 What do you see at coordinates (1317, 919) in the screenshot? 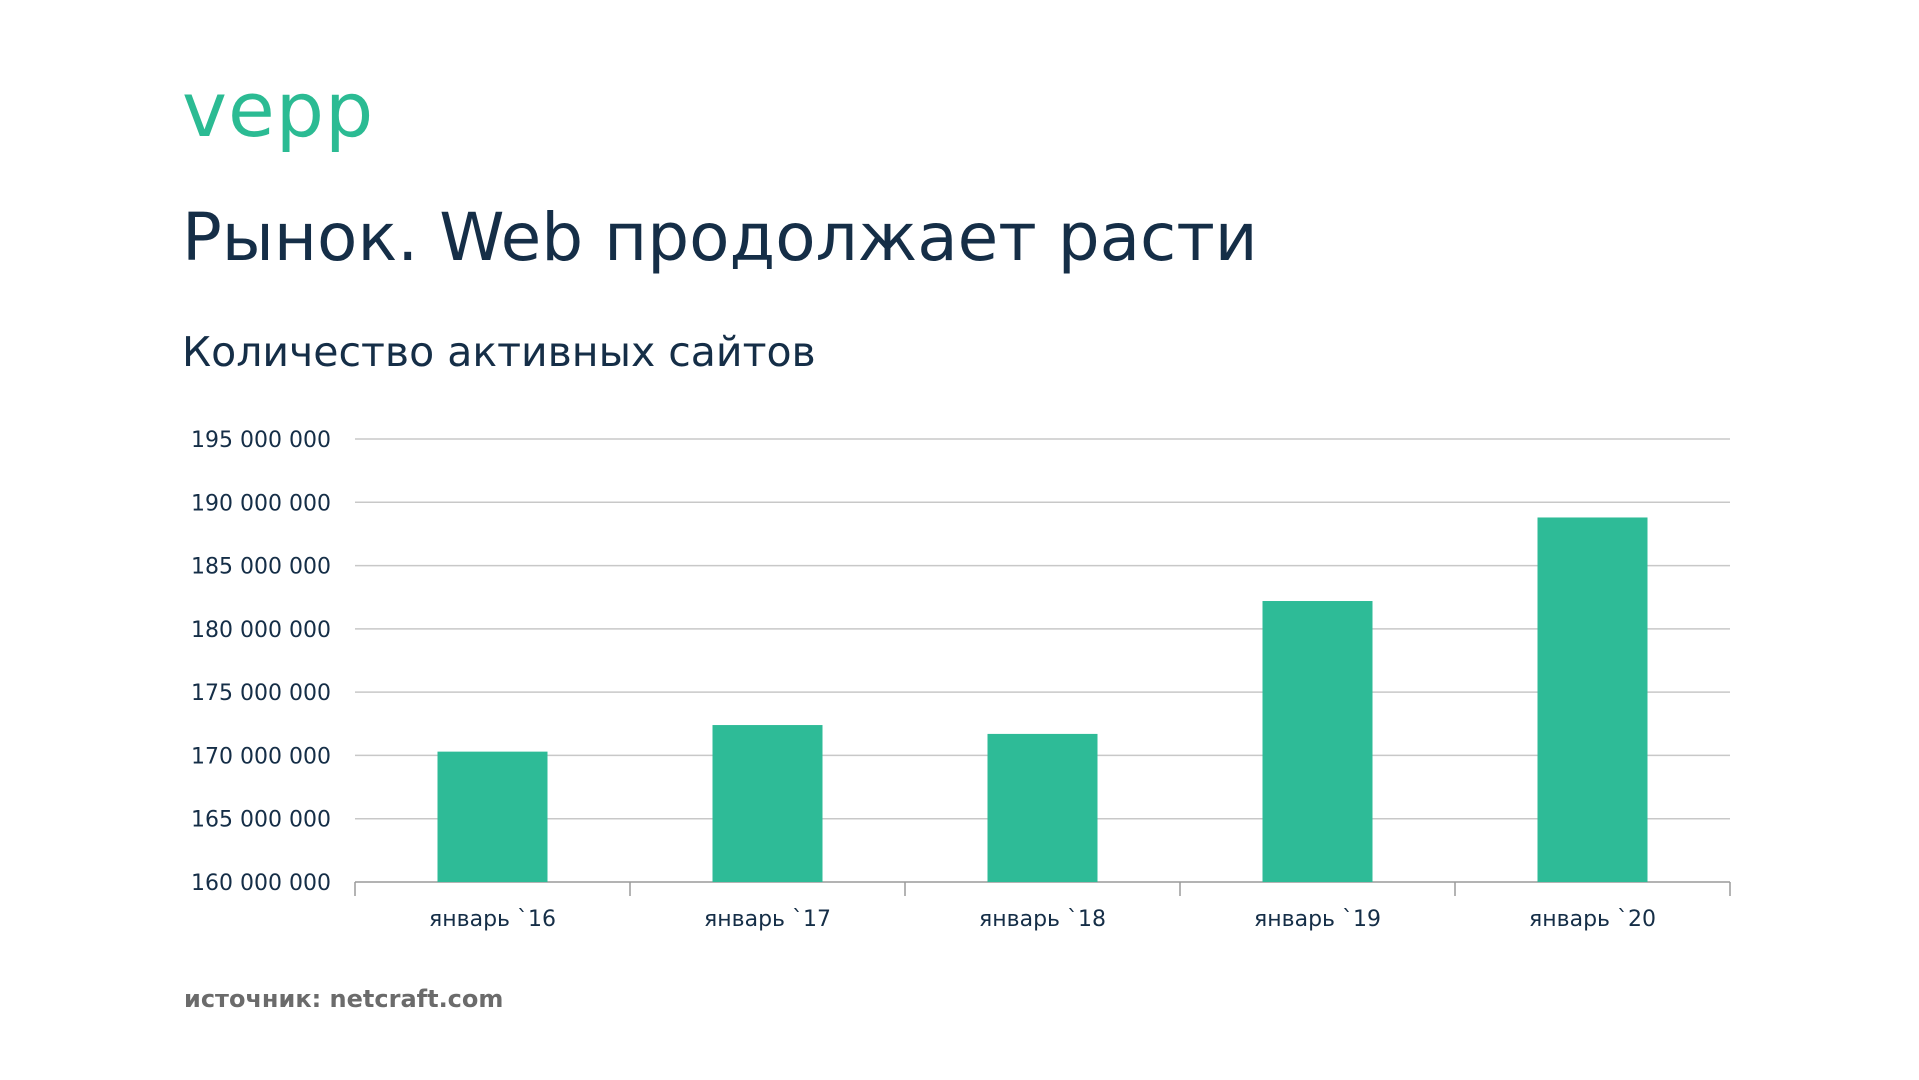
I see `x-tick-label: январь `19` at bounding box center [1317, 919].